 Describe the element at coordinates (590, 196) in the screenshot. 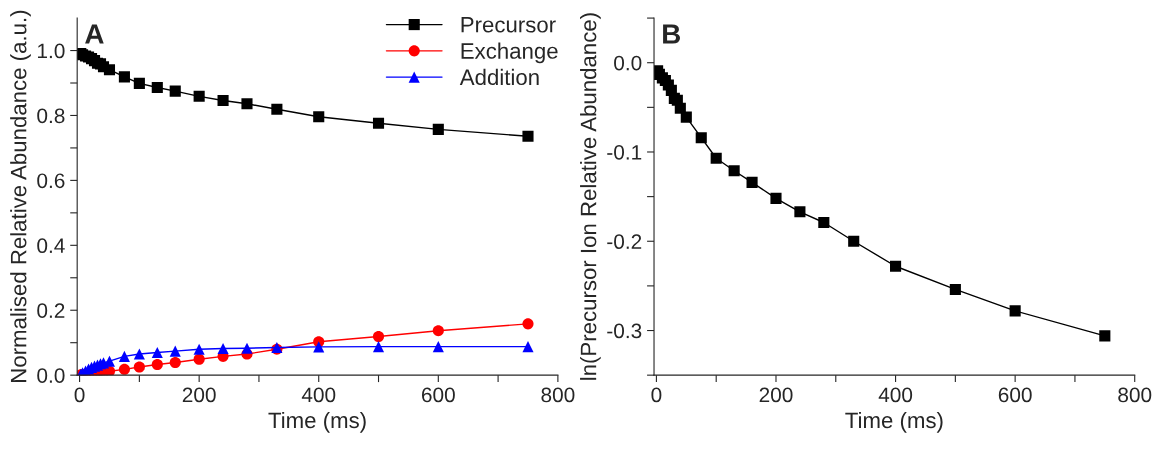

I see `y-axis-title: ln(Precursor Ion Relative Abundance)` at that location.